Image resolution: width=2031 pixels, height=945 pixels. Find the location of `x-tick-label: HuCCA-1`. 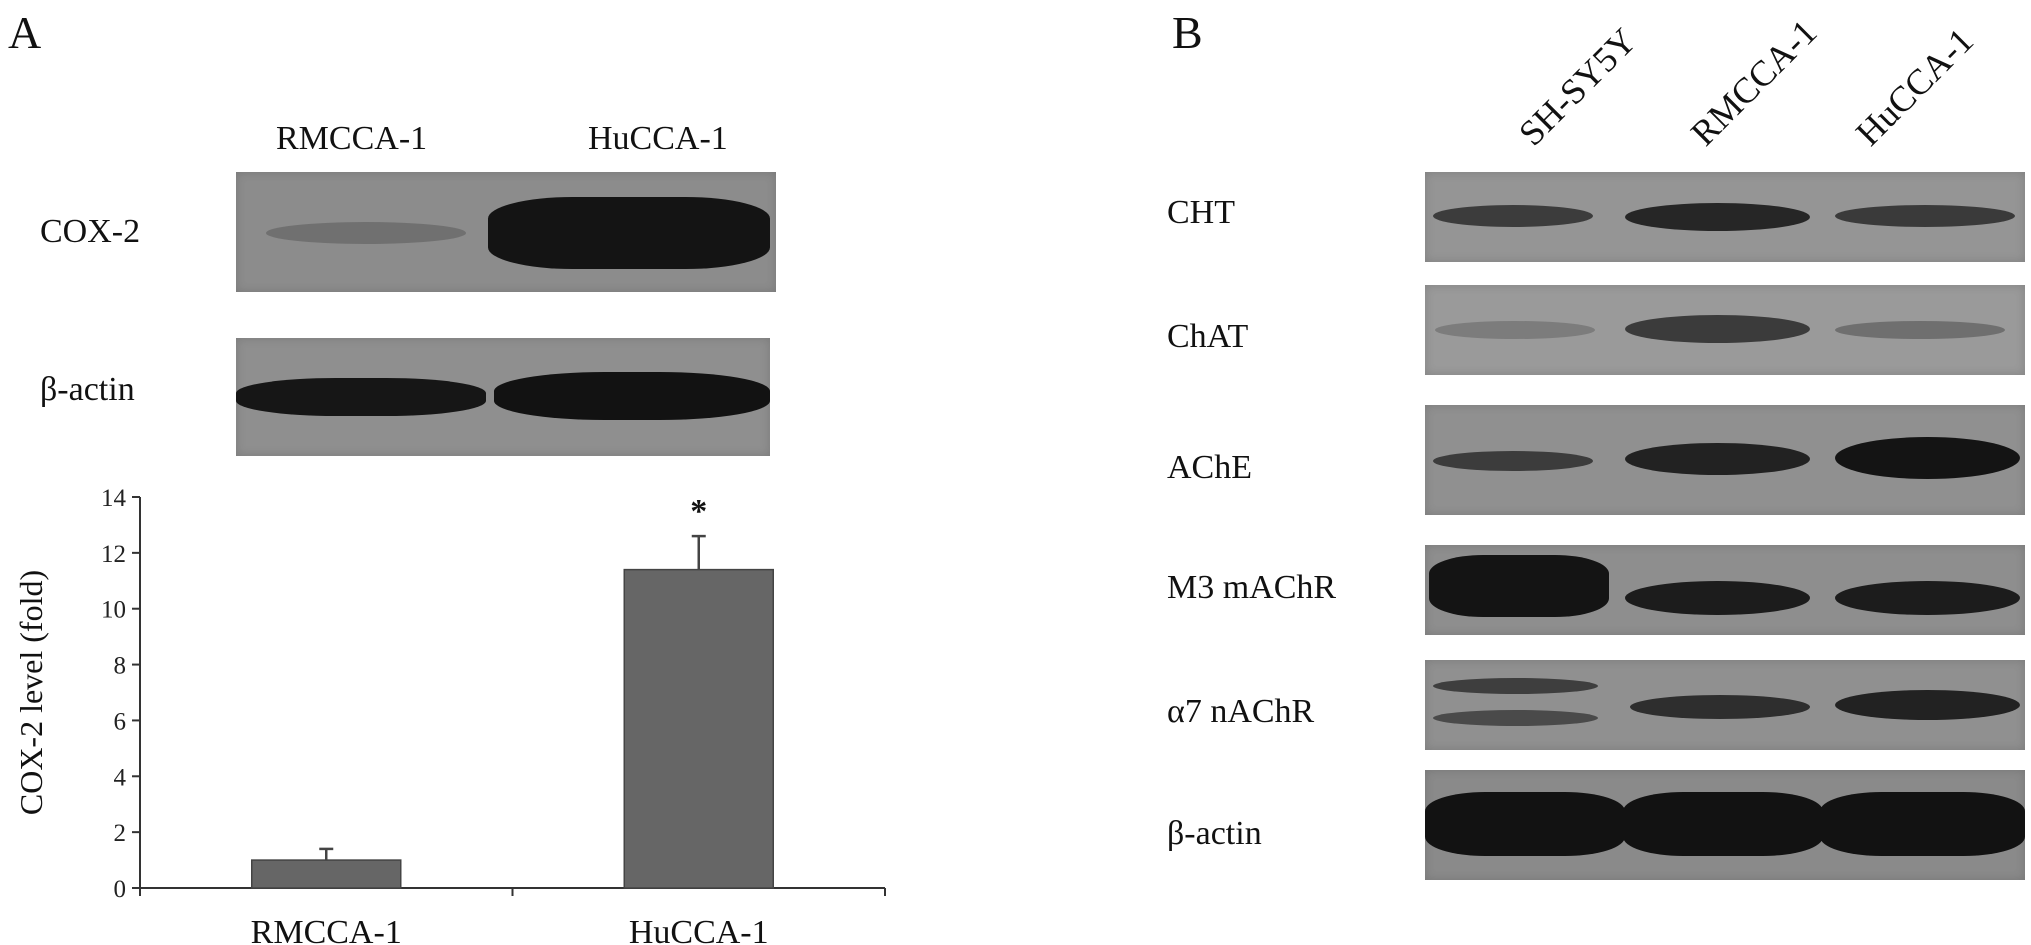

x-tick-label: HuCCA-1 is located at coordinates (699, 929).